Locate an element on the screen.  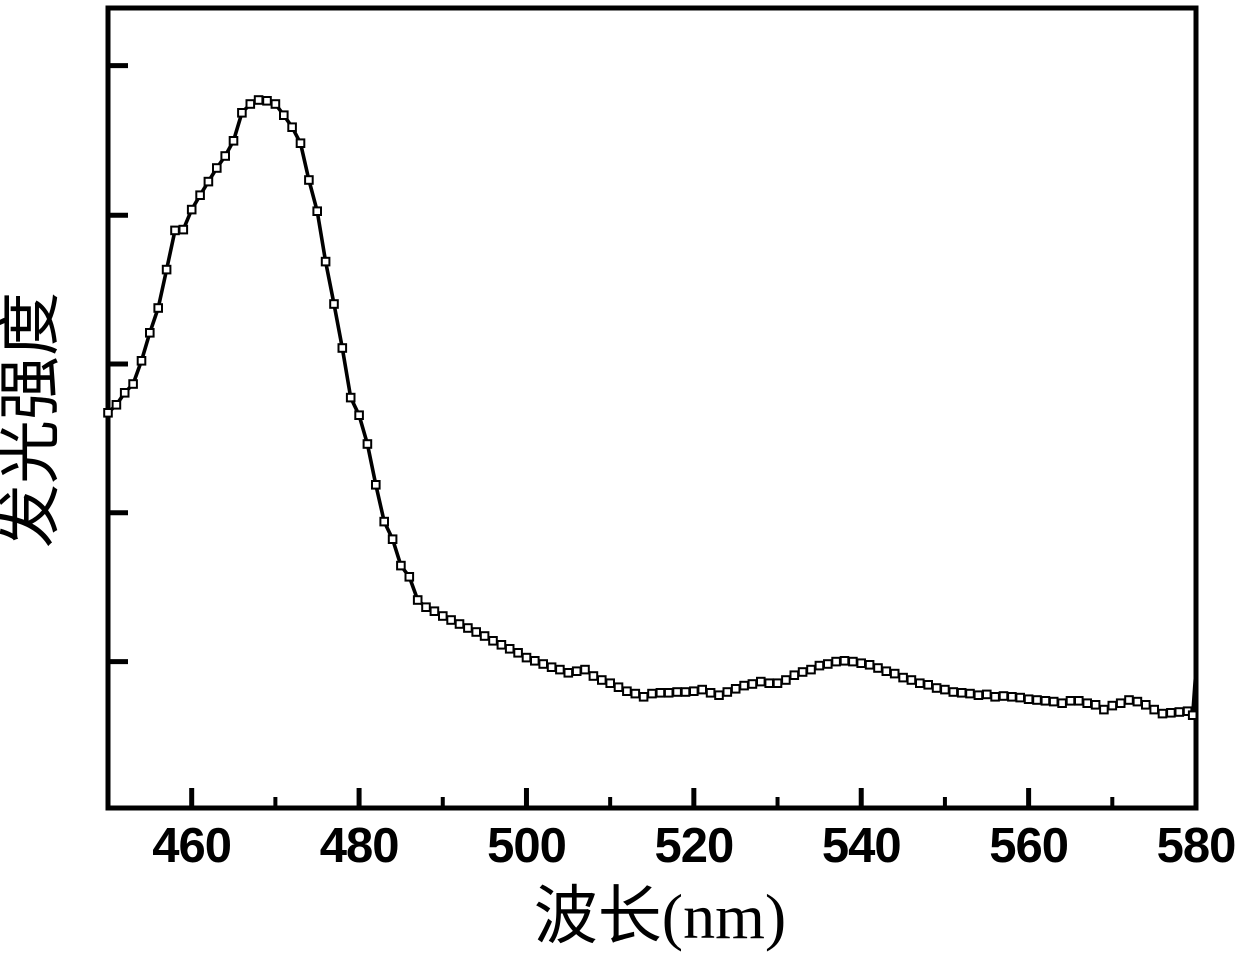
y-axis-title: 发光强度 is located at coordinates (33, 420).